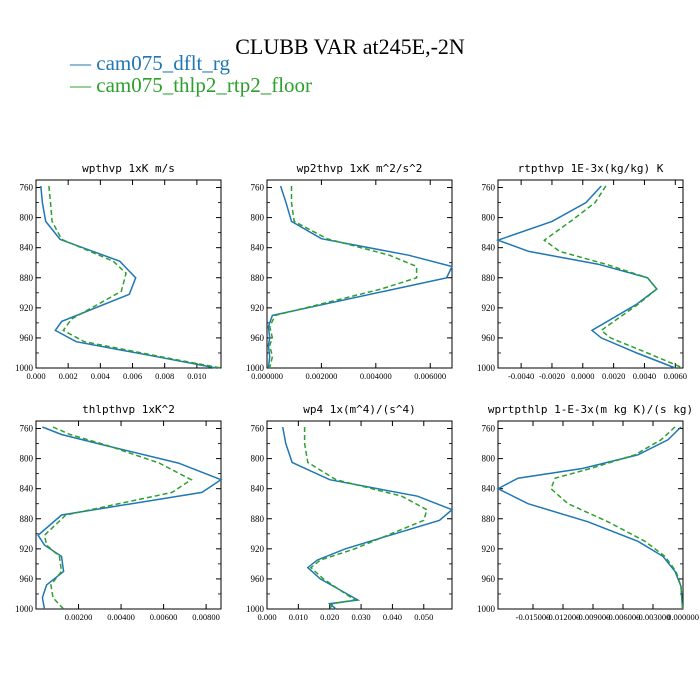 This screenshot has width=700, height=700. What do you see at coordinates (582, 376) in the screenshot?
I see `x-tick-label: 0.0000` at bounding box center [582, 376].